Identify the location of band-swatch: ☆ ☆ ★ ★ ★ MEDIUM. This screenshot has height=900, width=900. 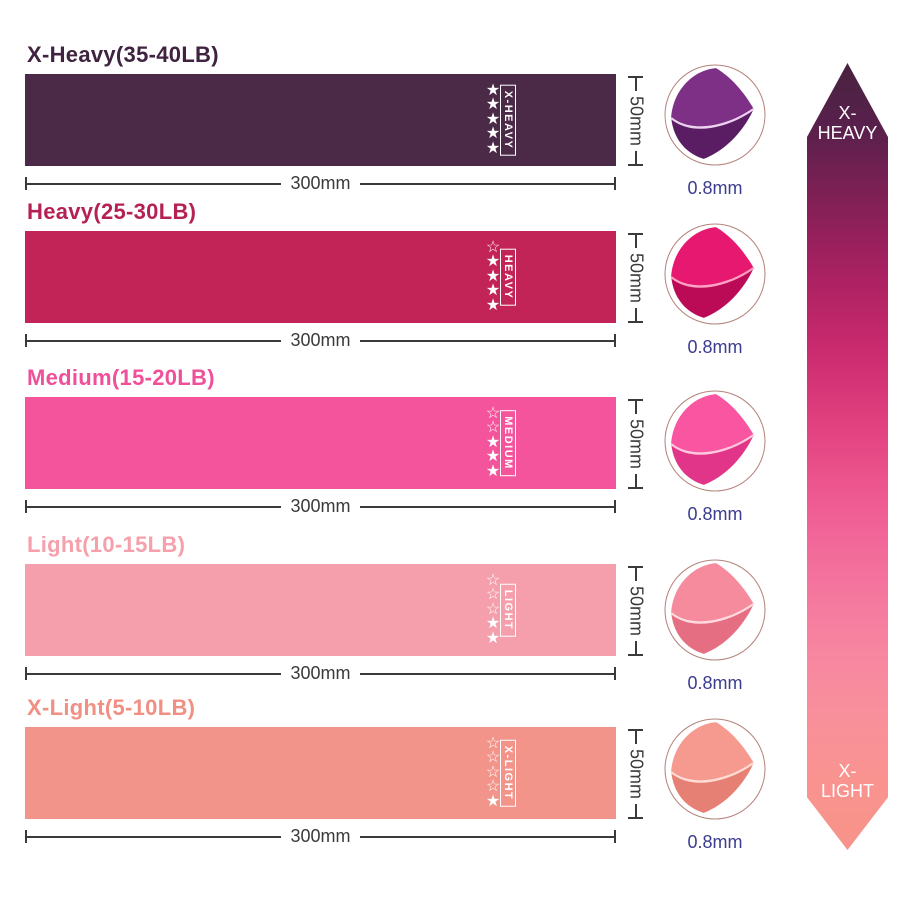
(320, 443).